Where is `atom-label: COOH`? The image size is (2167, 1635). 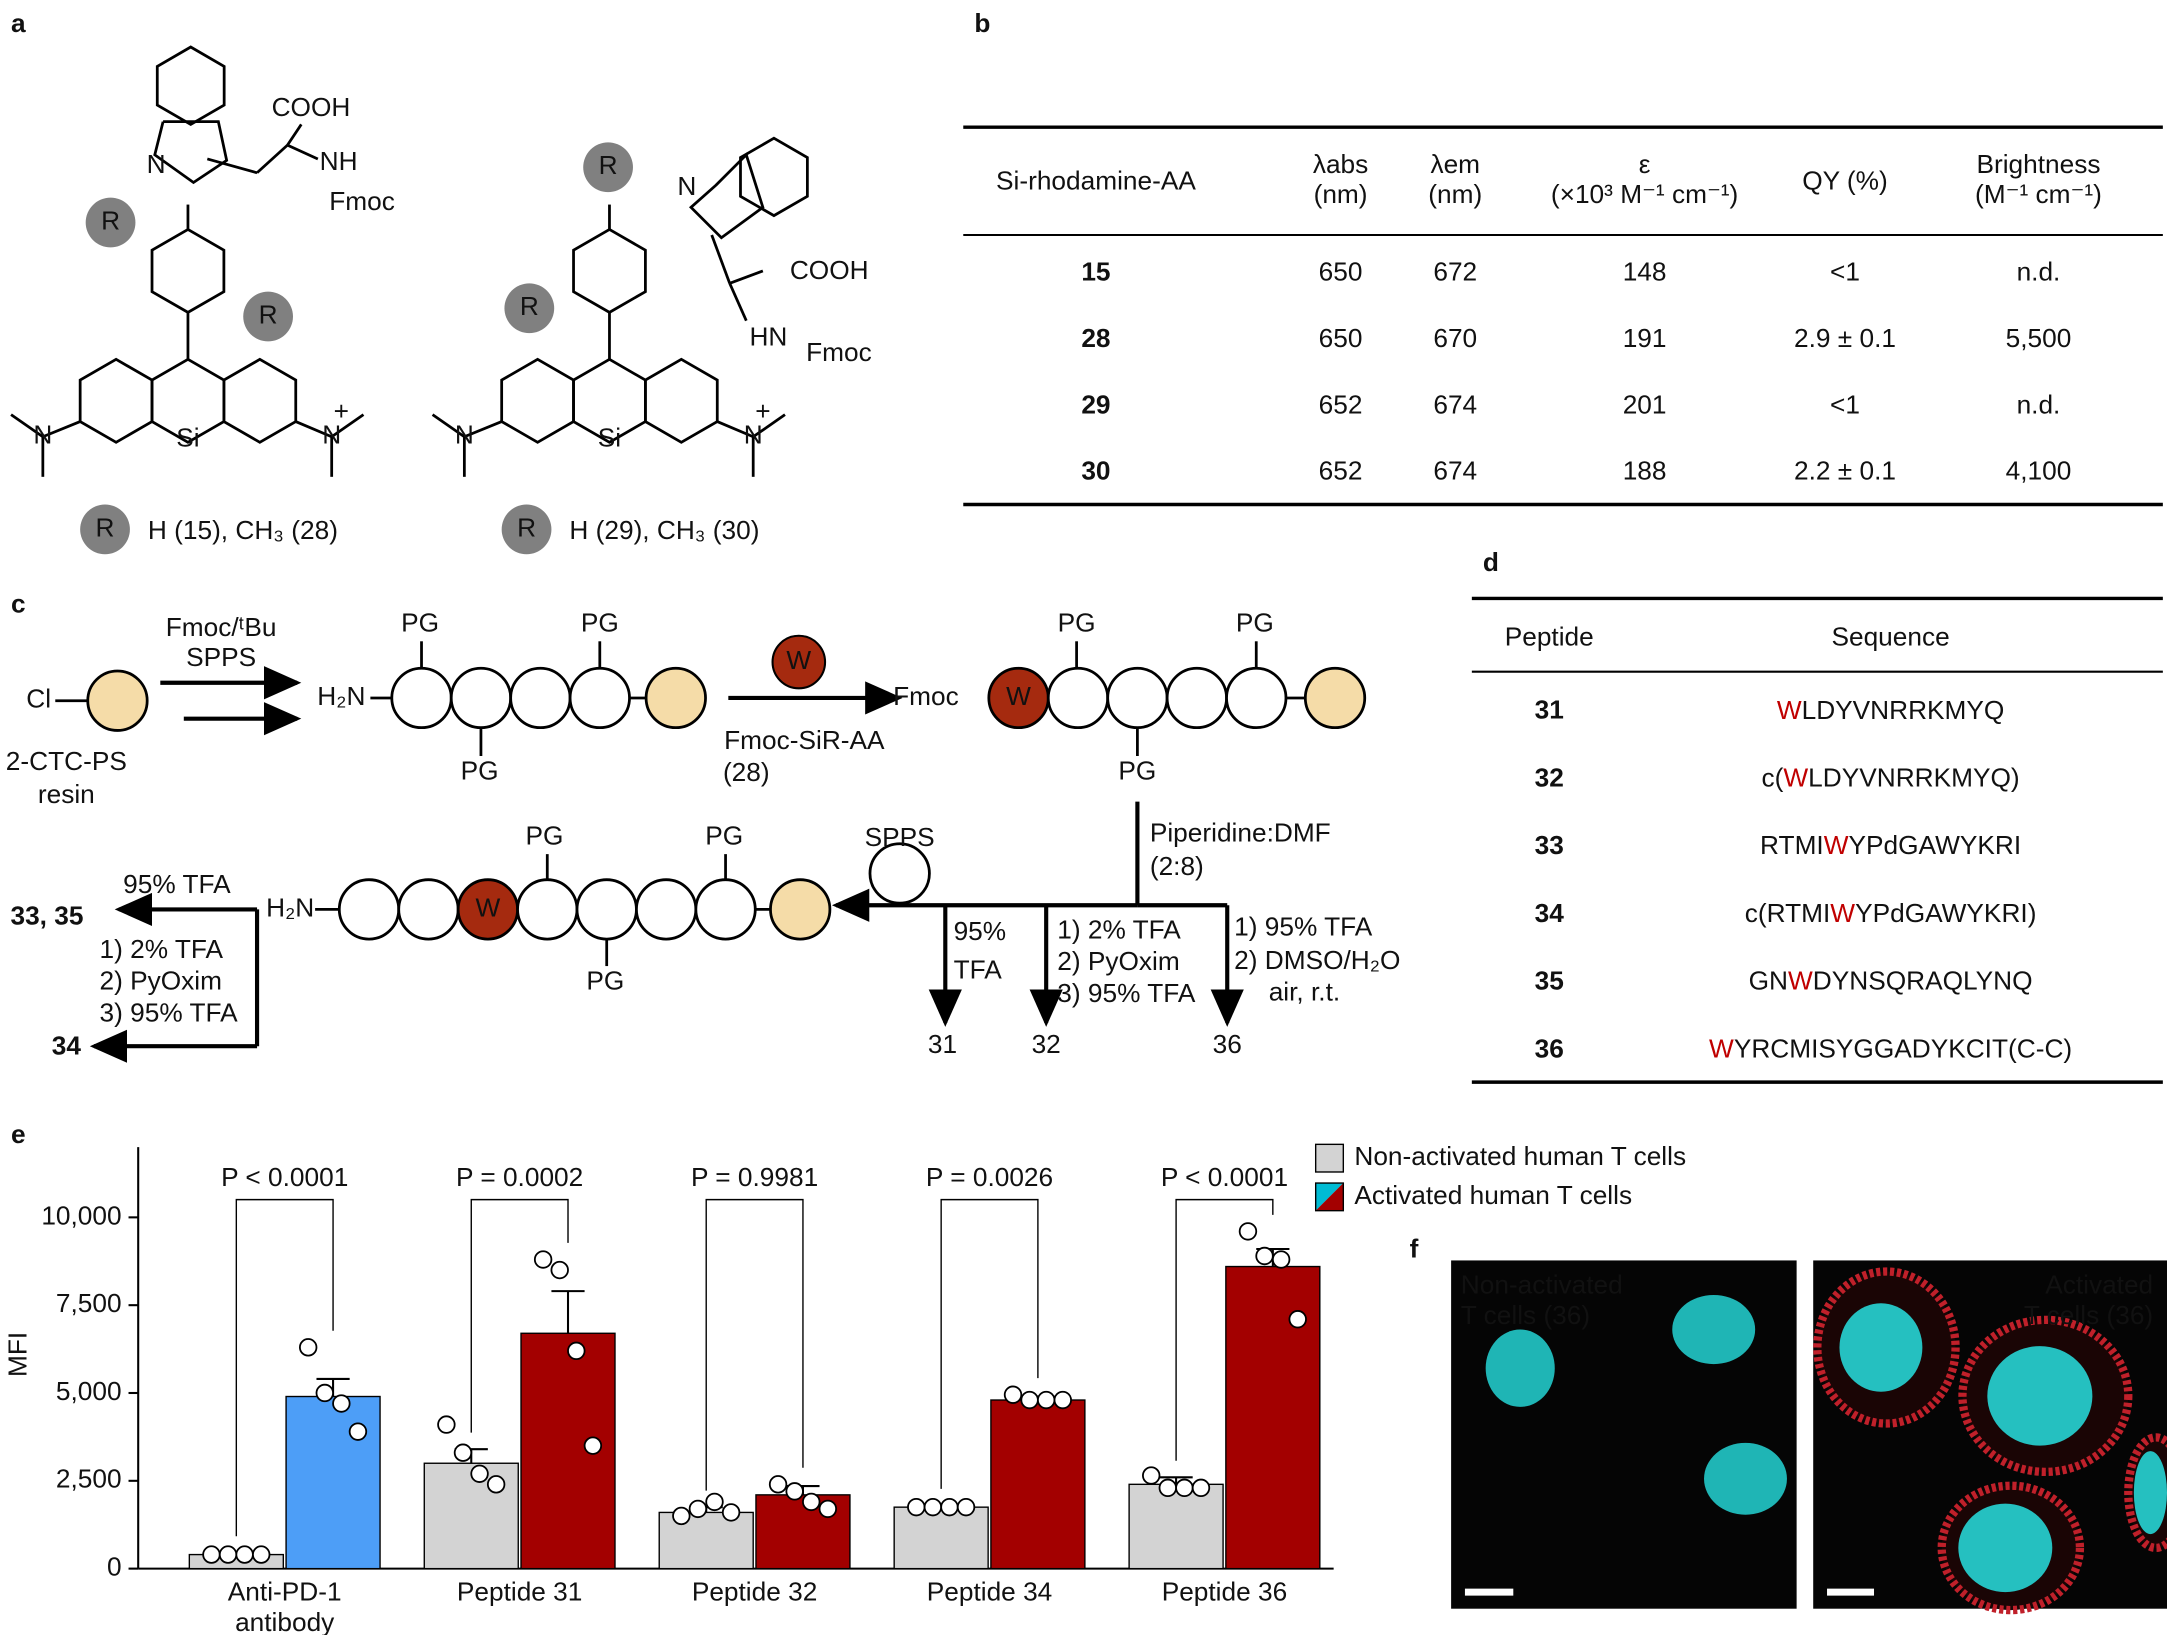 atom-label: COOH is located at coordinates (829, 270).